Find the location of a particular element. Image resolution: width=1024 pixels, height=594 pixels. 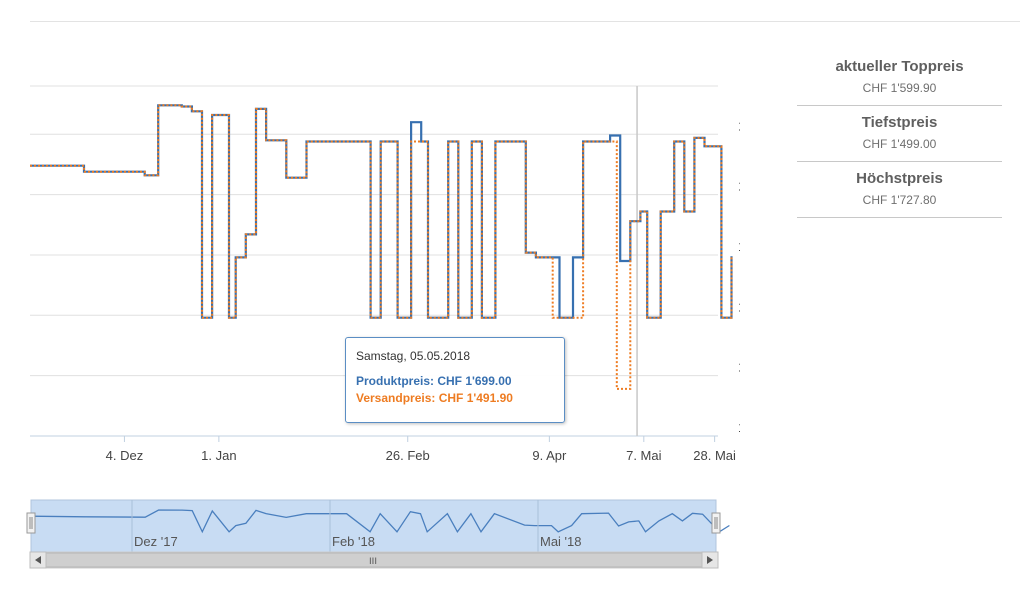

navigator-x-label: Dez '17 is located at coordinates (156, 541).